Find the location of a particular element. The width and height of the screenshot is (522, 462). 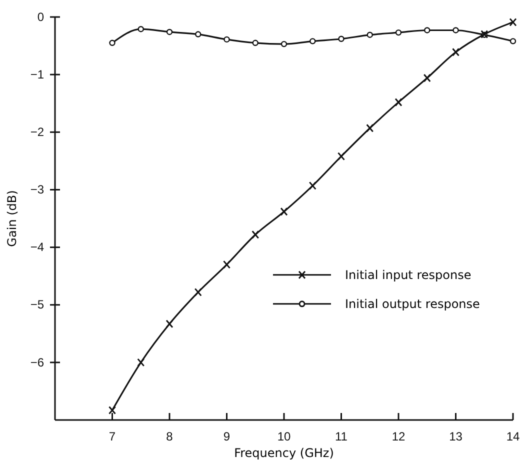

y-tick-label: −4 is located at coordinates (37, 247).